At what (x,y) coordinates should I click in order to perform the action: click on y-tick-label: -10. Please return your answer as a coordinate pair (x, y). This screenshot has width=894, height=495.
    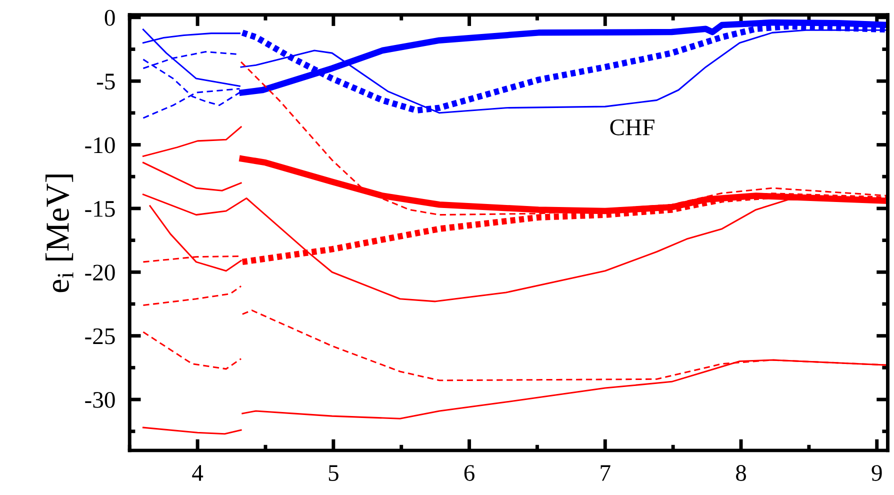
    Looking at the image, I should click on (100, 145).